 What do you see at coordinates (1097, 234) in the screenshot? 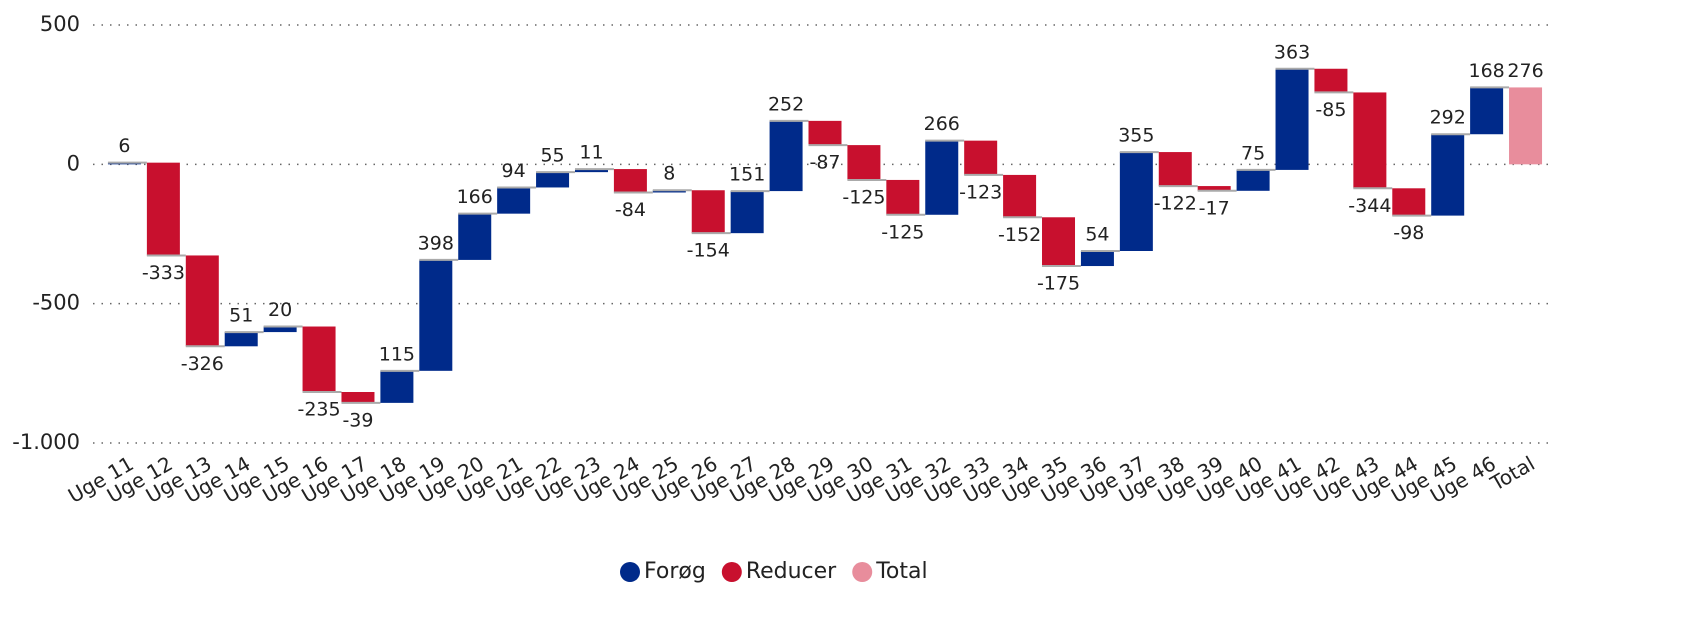
I see `data-label: 54` at bounding box center [1097, 234].